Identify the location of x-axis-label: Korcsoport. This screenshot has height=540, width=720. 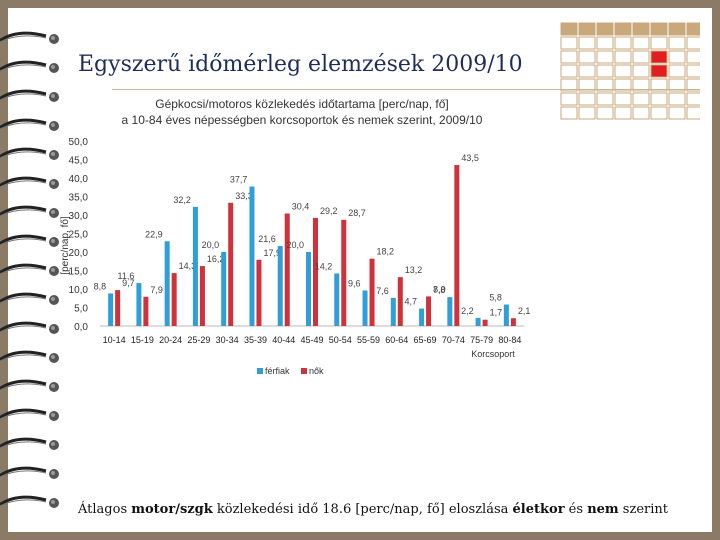
(493, 354).